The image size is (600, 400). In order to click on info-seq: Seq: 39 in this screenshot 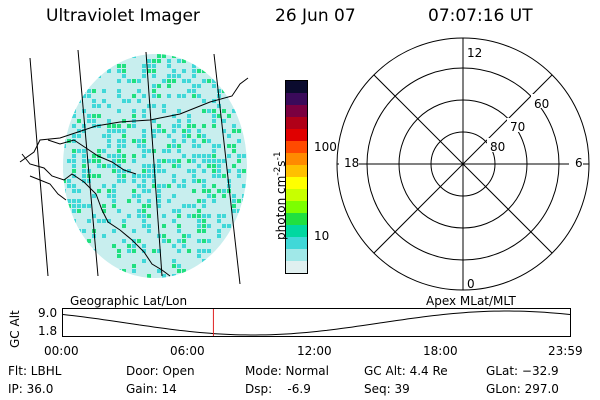, I will do `click(387, 389)`.